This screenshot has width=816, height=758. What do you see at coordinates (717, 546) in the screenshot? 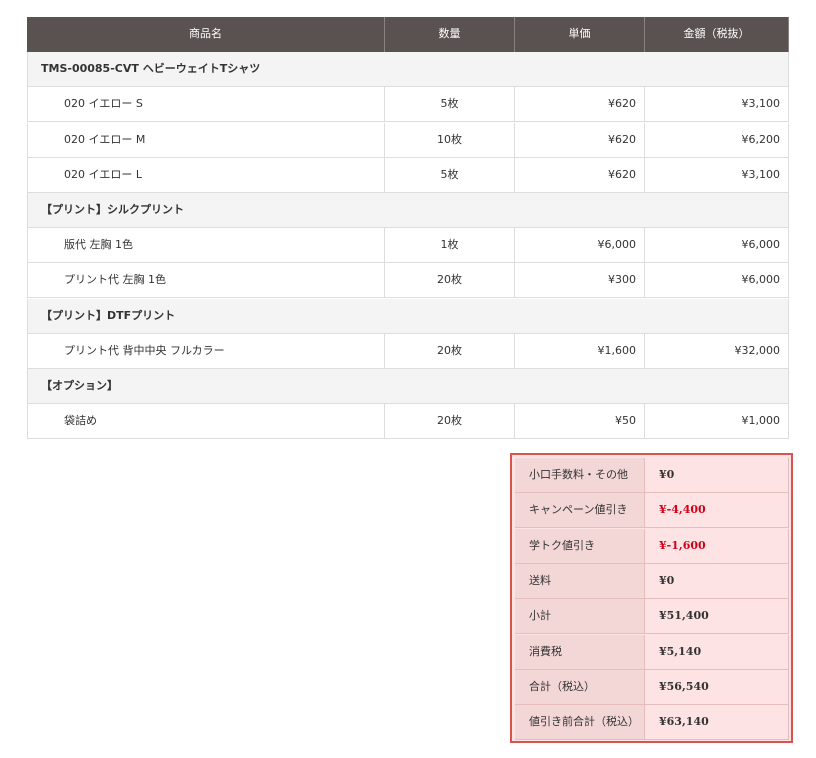
I see `summary-value: ¥-1,600` at bounding box center [717, 546].